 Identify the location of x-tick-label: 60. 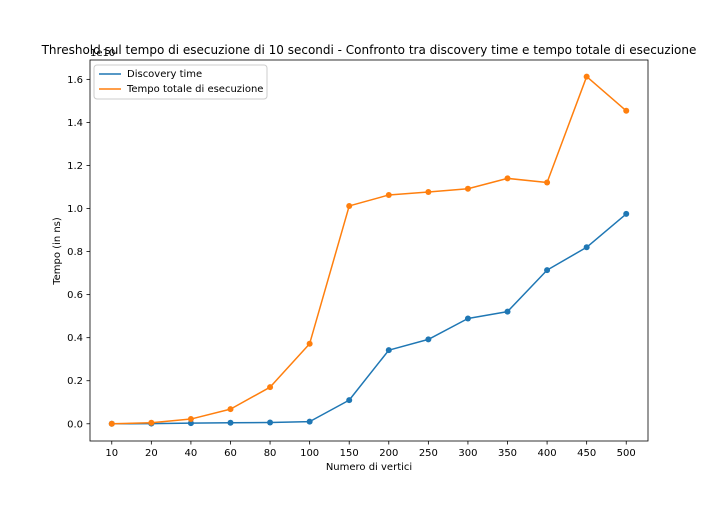
(230, 453).